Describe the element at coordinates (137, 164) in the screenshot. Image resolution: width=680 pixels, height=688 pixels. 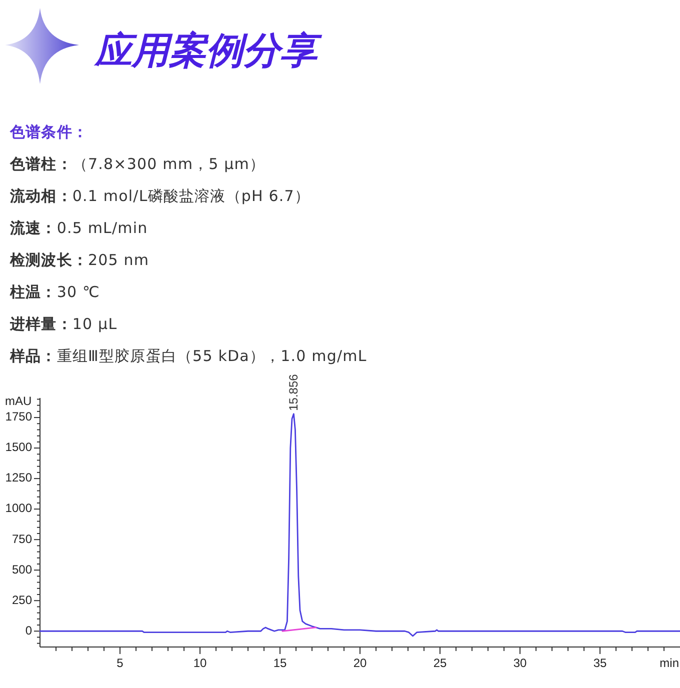
I see `text: 色谱柱：（7.8×300 mm，5 μm）` at that location.